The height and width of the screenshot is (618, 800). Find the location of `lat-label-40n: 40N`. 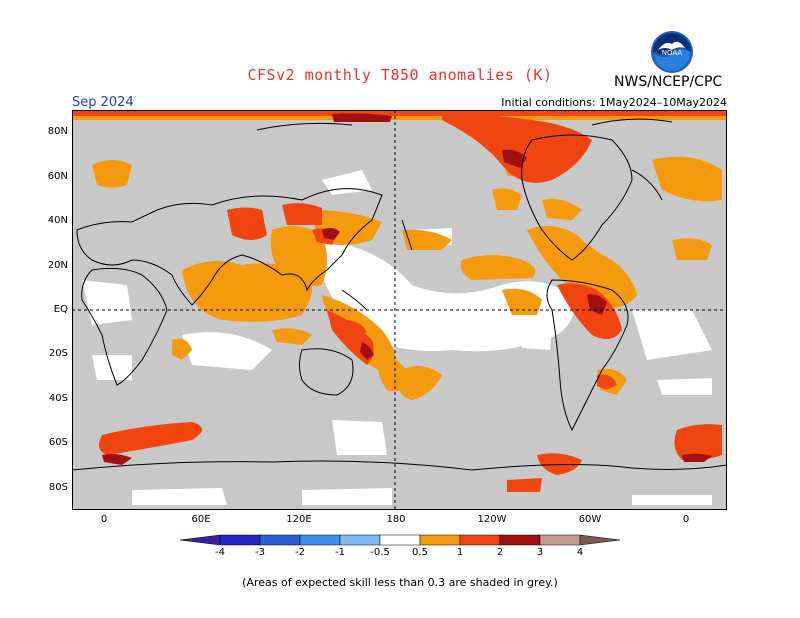

lat-label-40n: 40N is located at coordinates (57, 220).